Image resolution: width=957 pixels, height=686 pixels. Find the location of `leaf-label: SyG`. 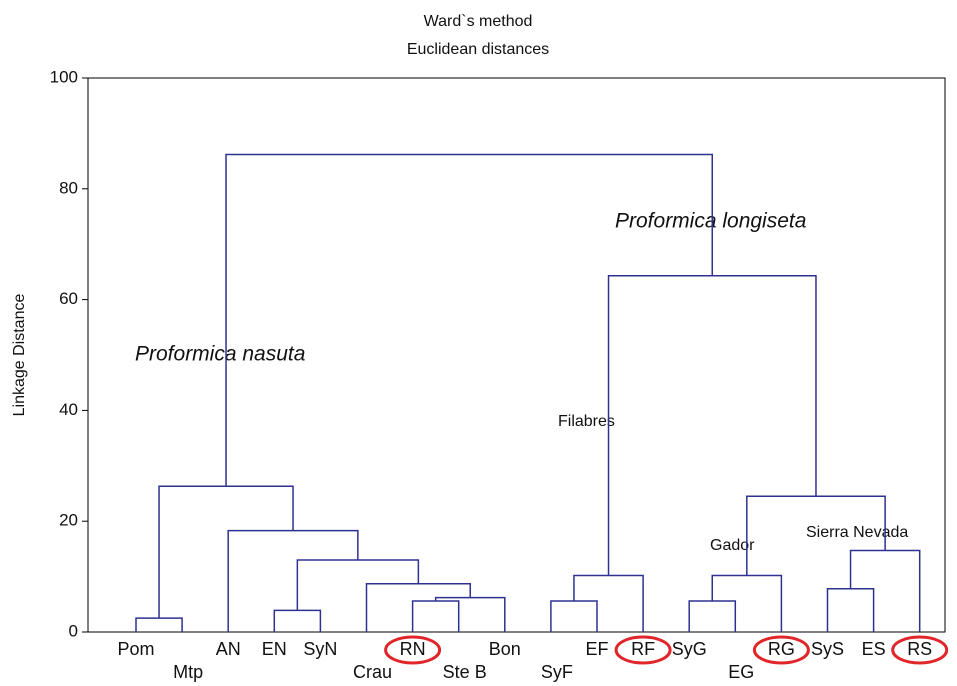

leaf-label: SyG is located at coordinates (689, 649).